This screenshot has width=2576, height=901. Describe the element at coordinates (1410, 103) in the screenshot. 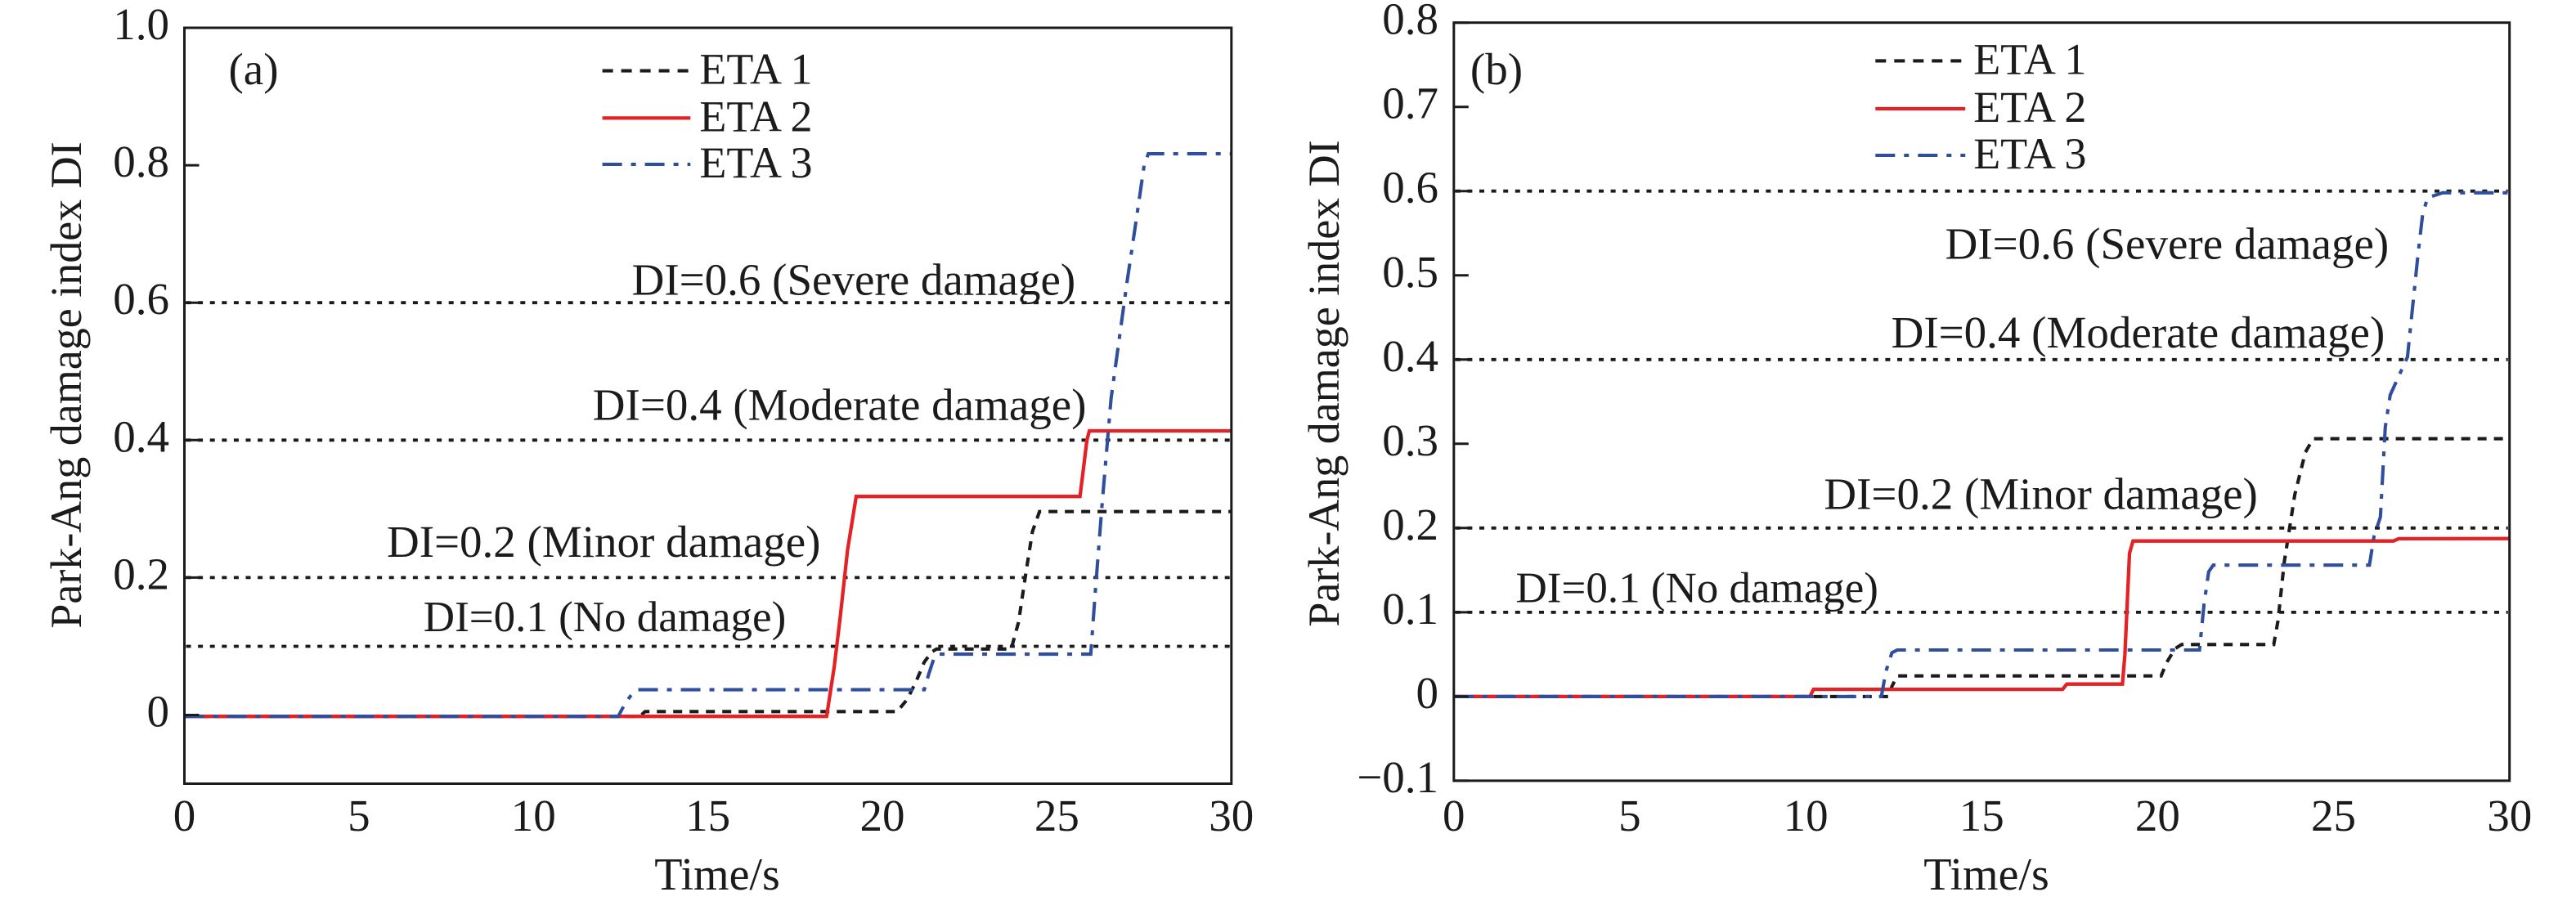

I see `svg-text: 0.7` at that location.